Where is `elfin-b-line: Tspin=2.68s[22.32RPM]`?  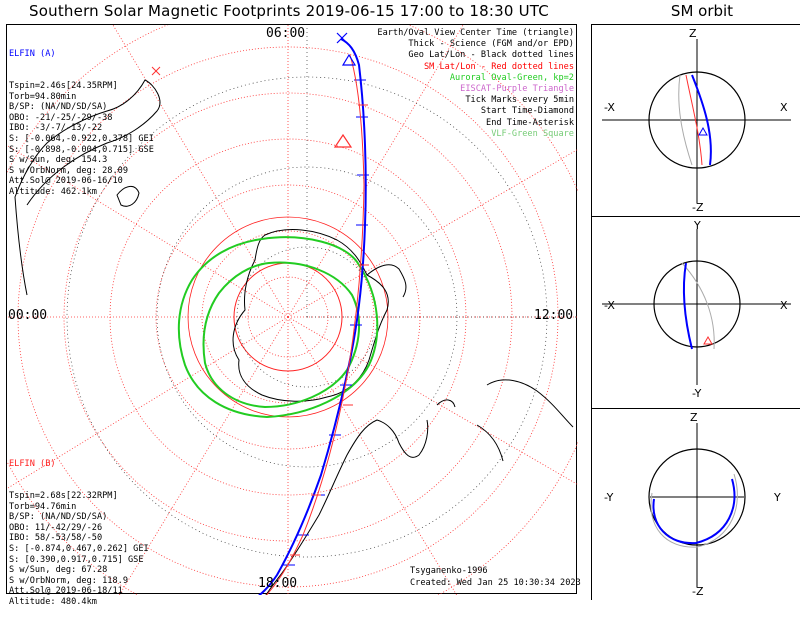
elfin-b-line: Tspin=2.68s[22.32RPM] is located at coordinates (63, 495).